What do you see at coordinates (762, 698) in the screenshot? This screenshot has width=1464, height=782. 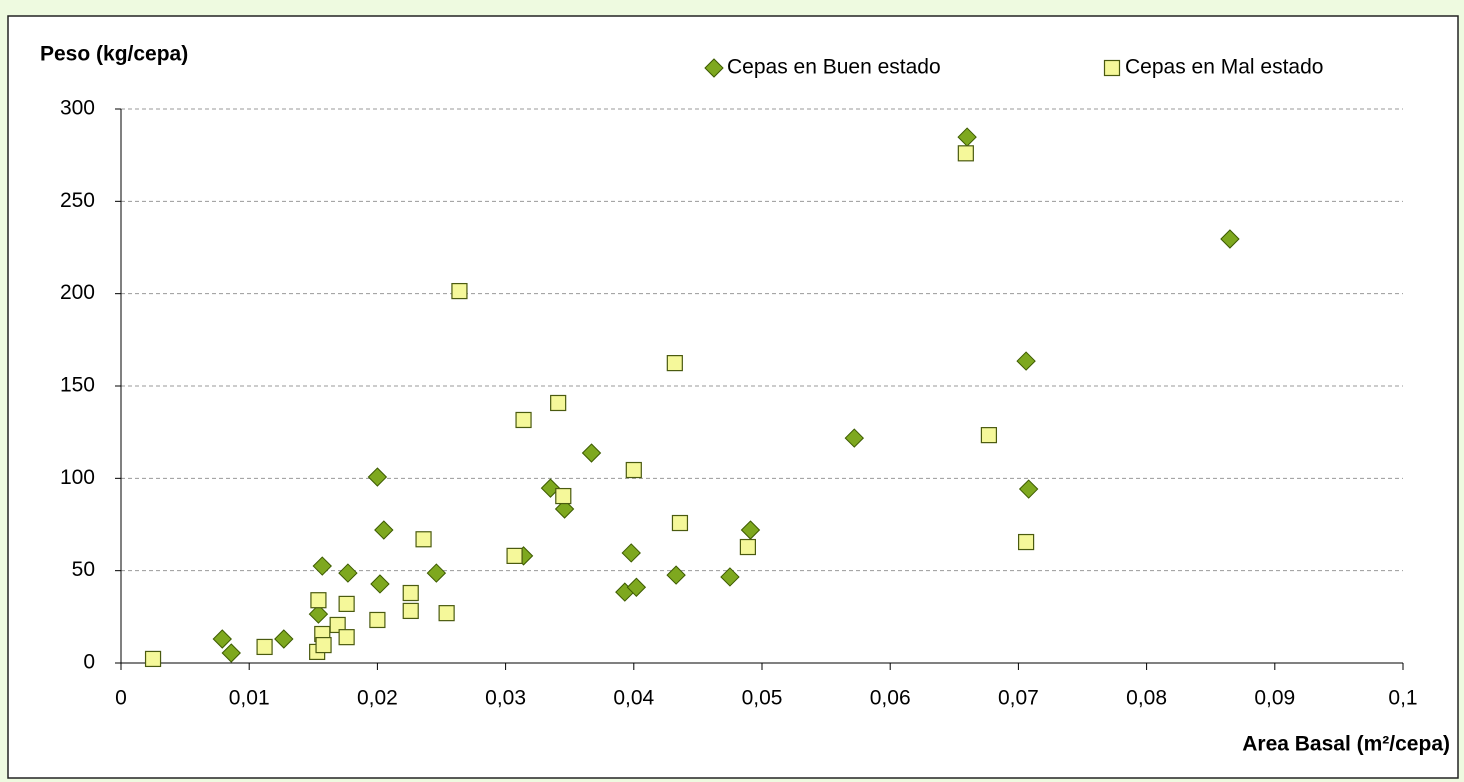 I see `x-tick-label: 0,05` at bounding box center [762, 698].